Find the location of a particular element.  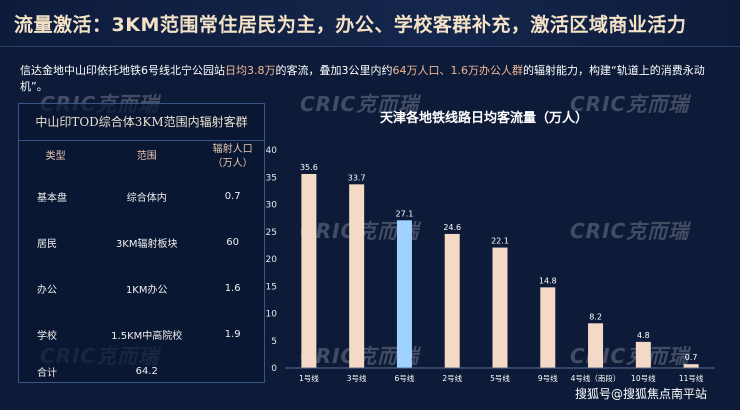

table-row: 学校 1.5KM中高院校 1.9 is located at coordinates (141, 334).